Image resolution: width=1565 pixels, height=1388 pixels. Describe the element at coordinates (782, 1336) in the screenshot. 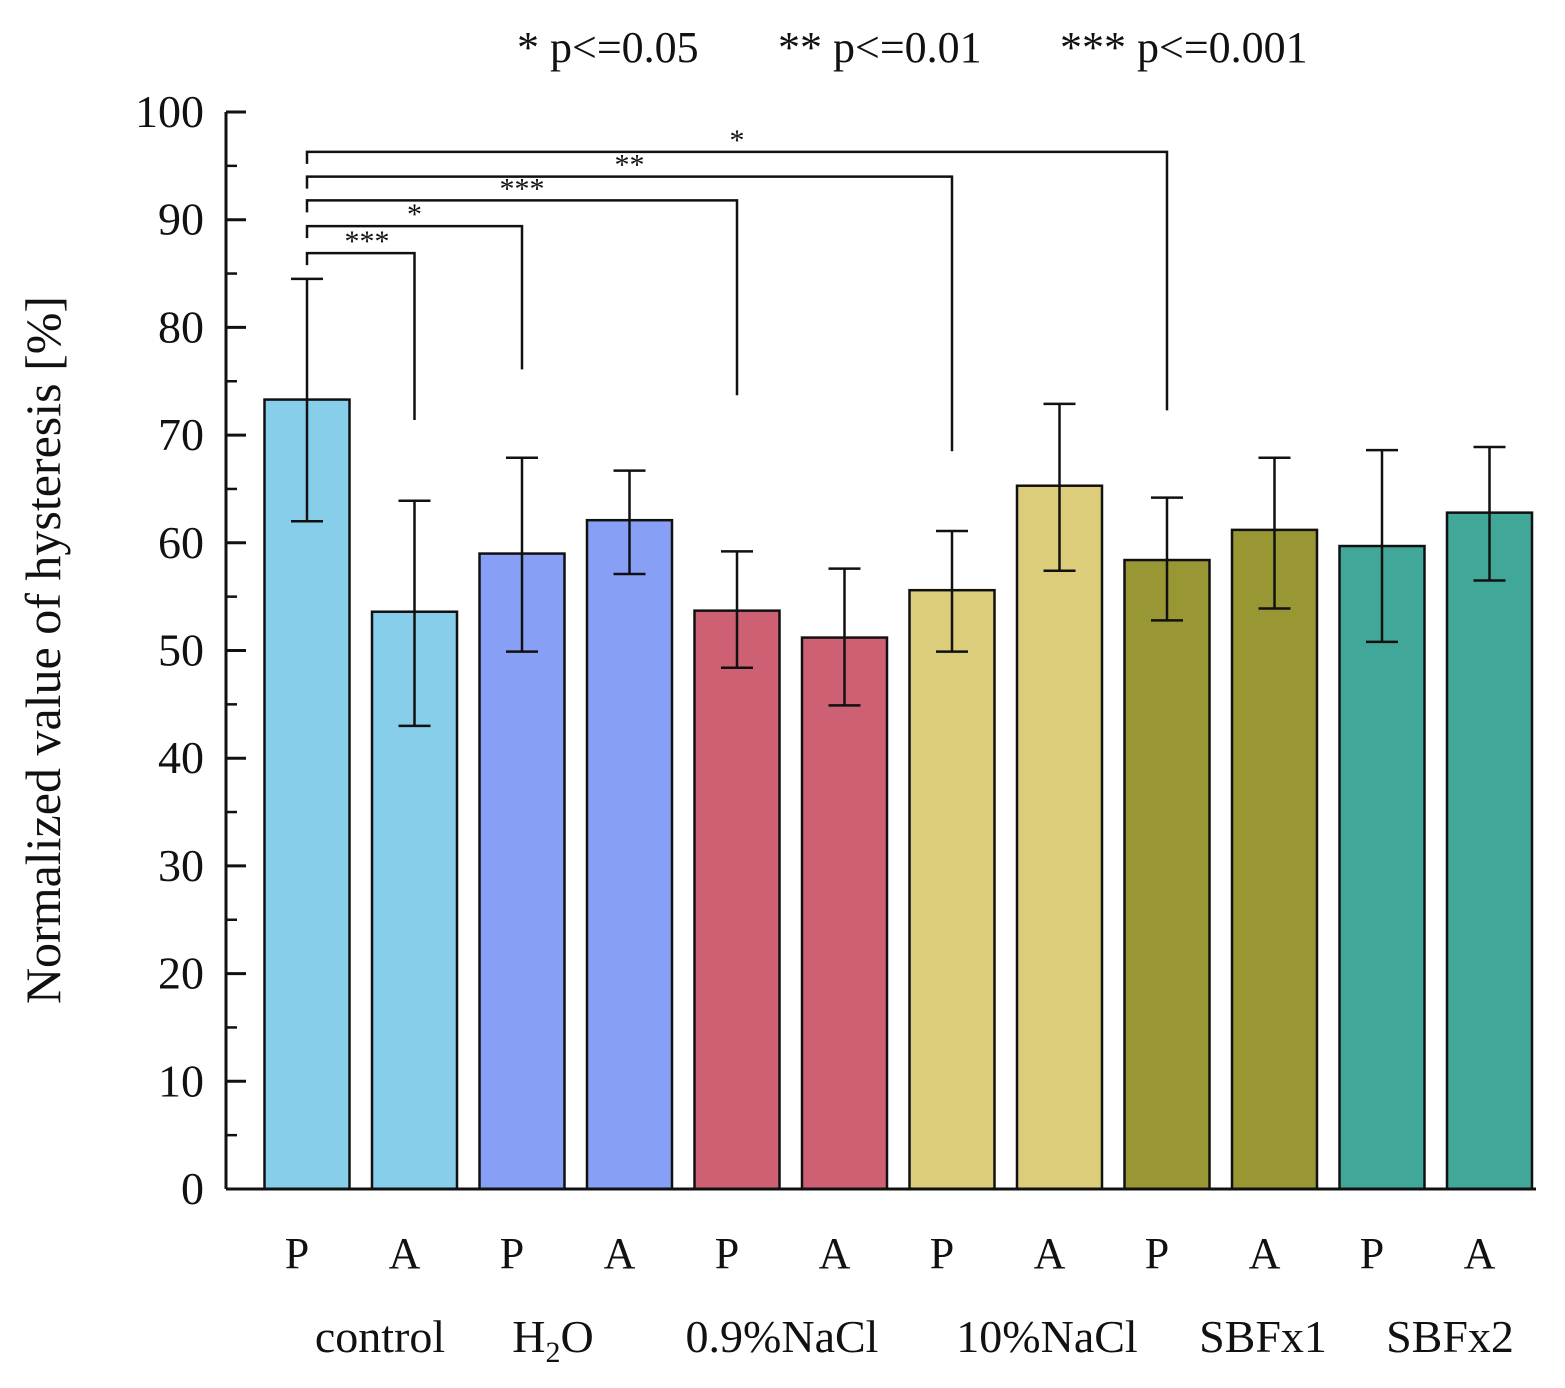

I see `group-label: 0.9%NaCl` at that location.